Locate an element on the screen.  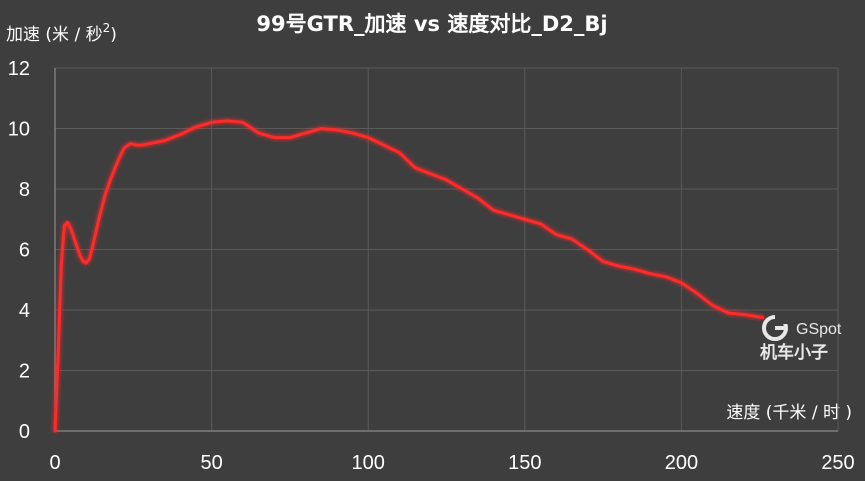
y-axis-title-superscript: 2 is located at coordinates (107, 28).